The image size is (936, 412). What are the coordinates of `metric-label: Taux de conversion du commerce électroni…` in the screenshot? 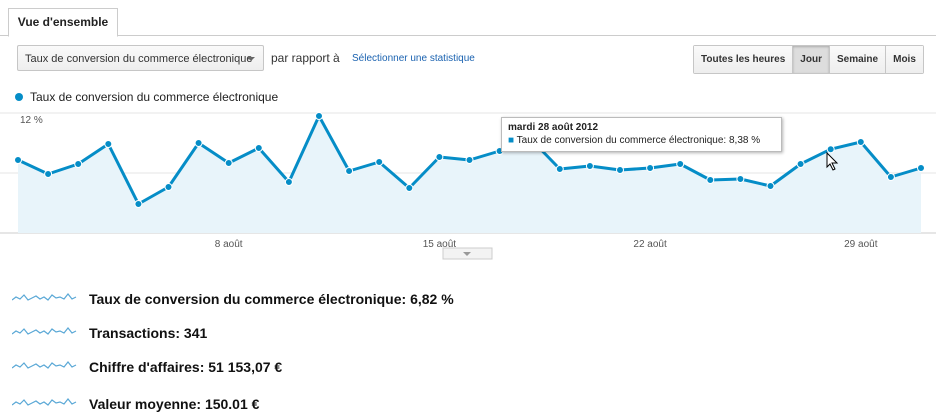 It's located at (248, 299).